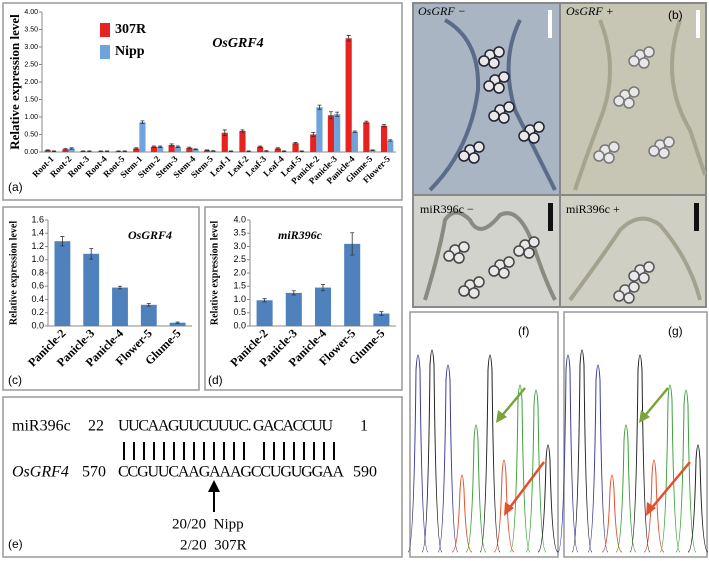 Image resolution: width=709 pixels, height=561 pixels. Describe the element at coordinates (31, 12) in the screenshot. I see `y-tick-label: 4.00` at that location.